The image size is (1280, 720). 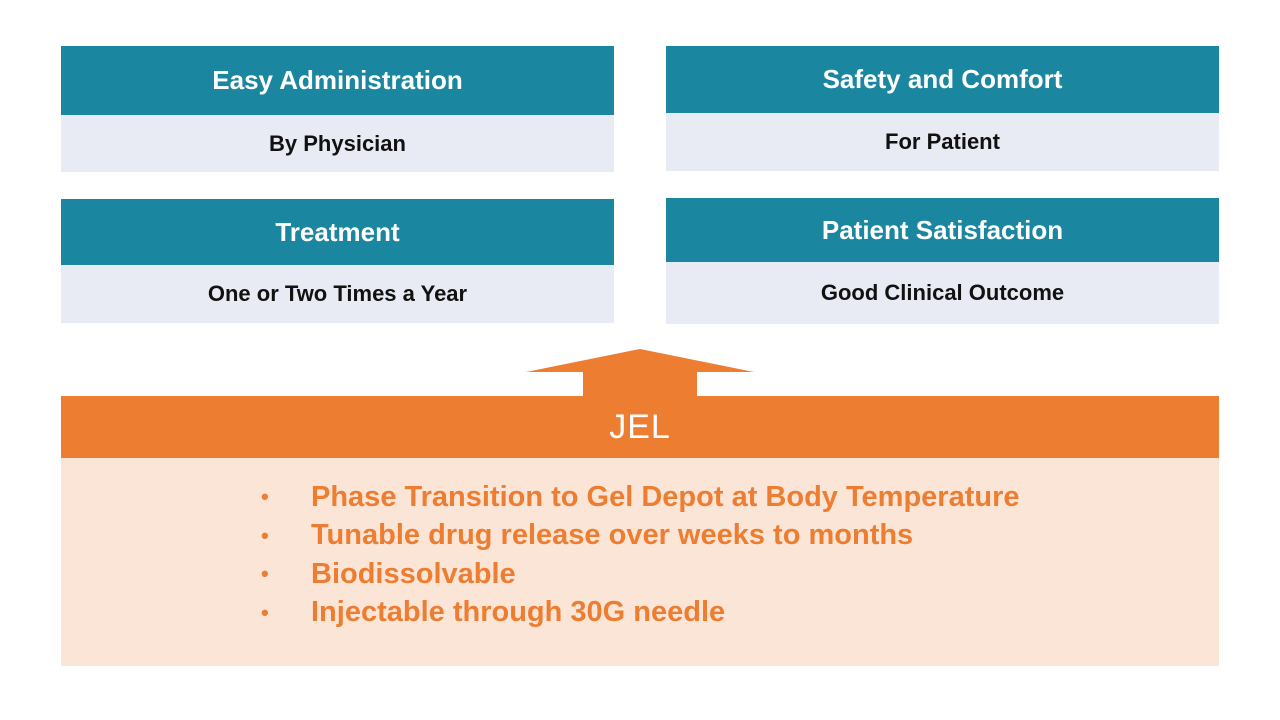 What do you see at coordinates (942, 230) in the screenshot?
I see `card-title: Patient Satisfaction` at bounding box center [942, 230].